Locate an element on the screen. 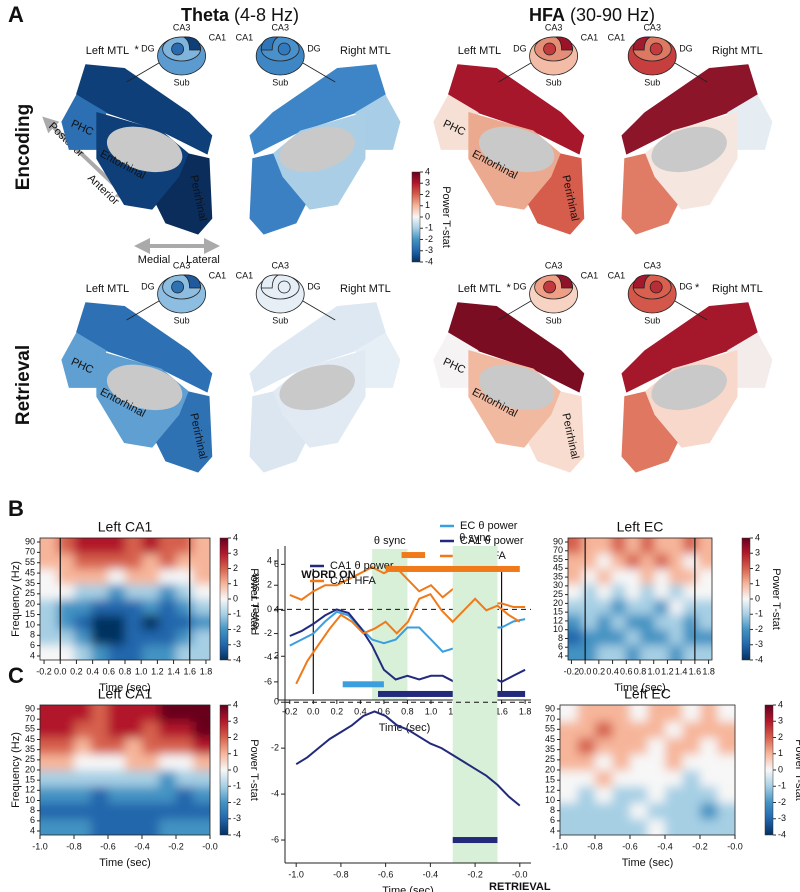  column-title-sub: (4-8 Hz) is located at coordinates (266, 15).